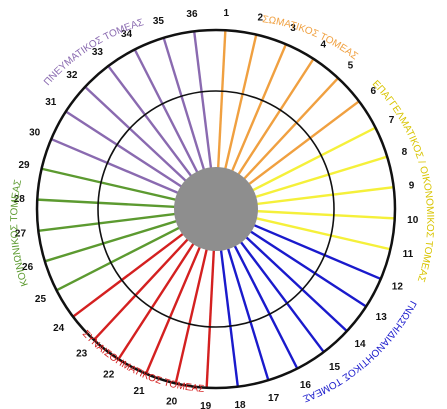 The height and width of the screenshot is (409, 447). What do you see at coordinates (324, 44) in the screenshot?
I see `spoke-number-4: 4` at bounding box center [324, 44].